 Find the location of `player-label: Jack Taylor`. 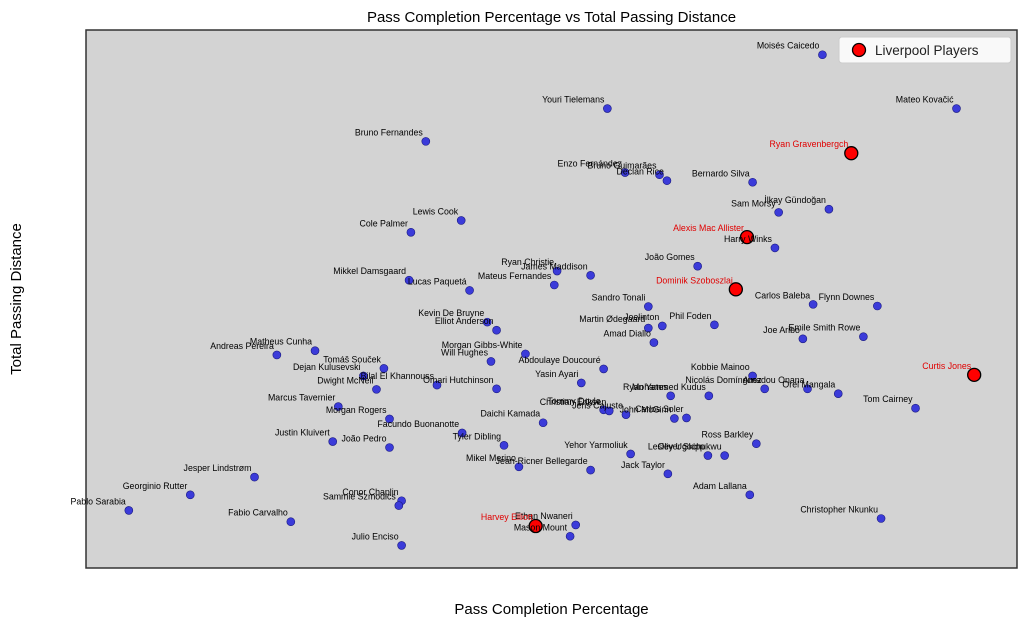

player-label: Jack Taylor is located at coordinates (643, 465).